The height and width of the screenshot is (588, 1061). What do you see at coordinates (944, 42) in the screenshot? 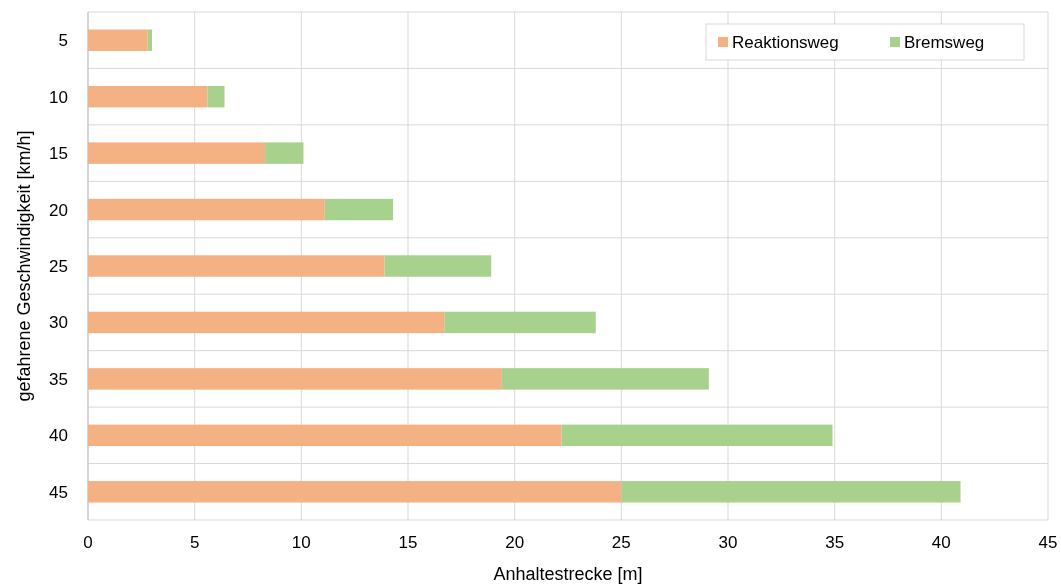
I see `legend-label: Bremsweg` at bounding box center [944, 42].